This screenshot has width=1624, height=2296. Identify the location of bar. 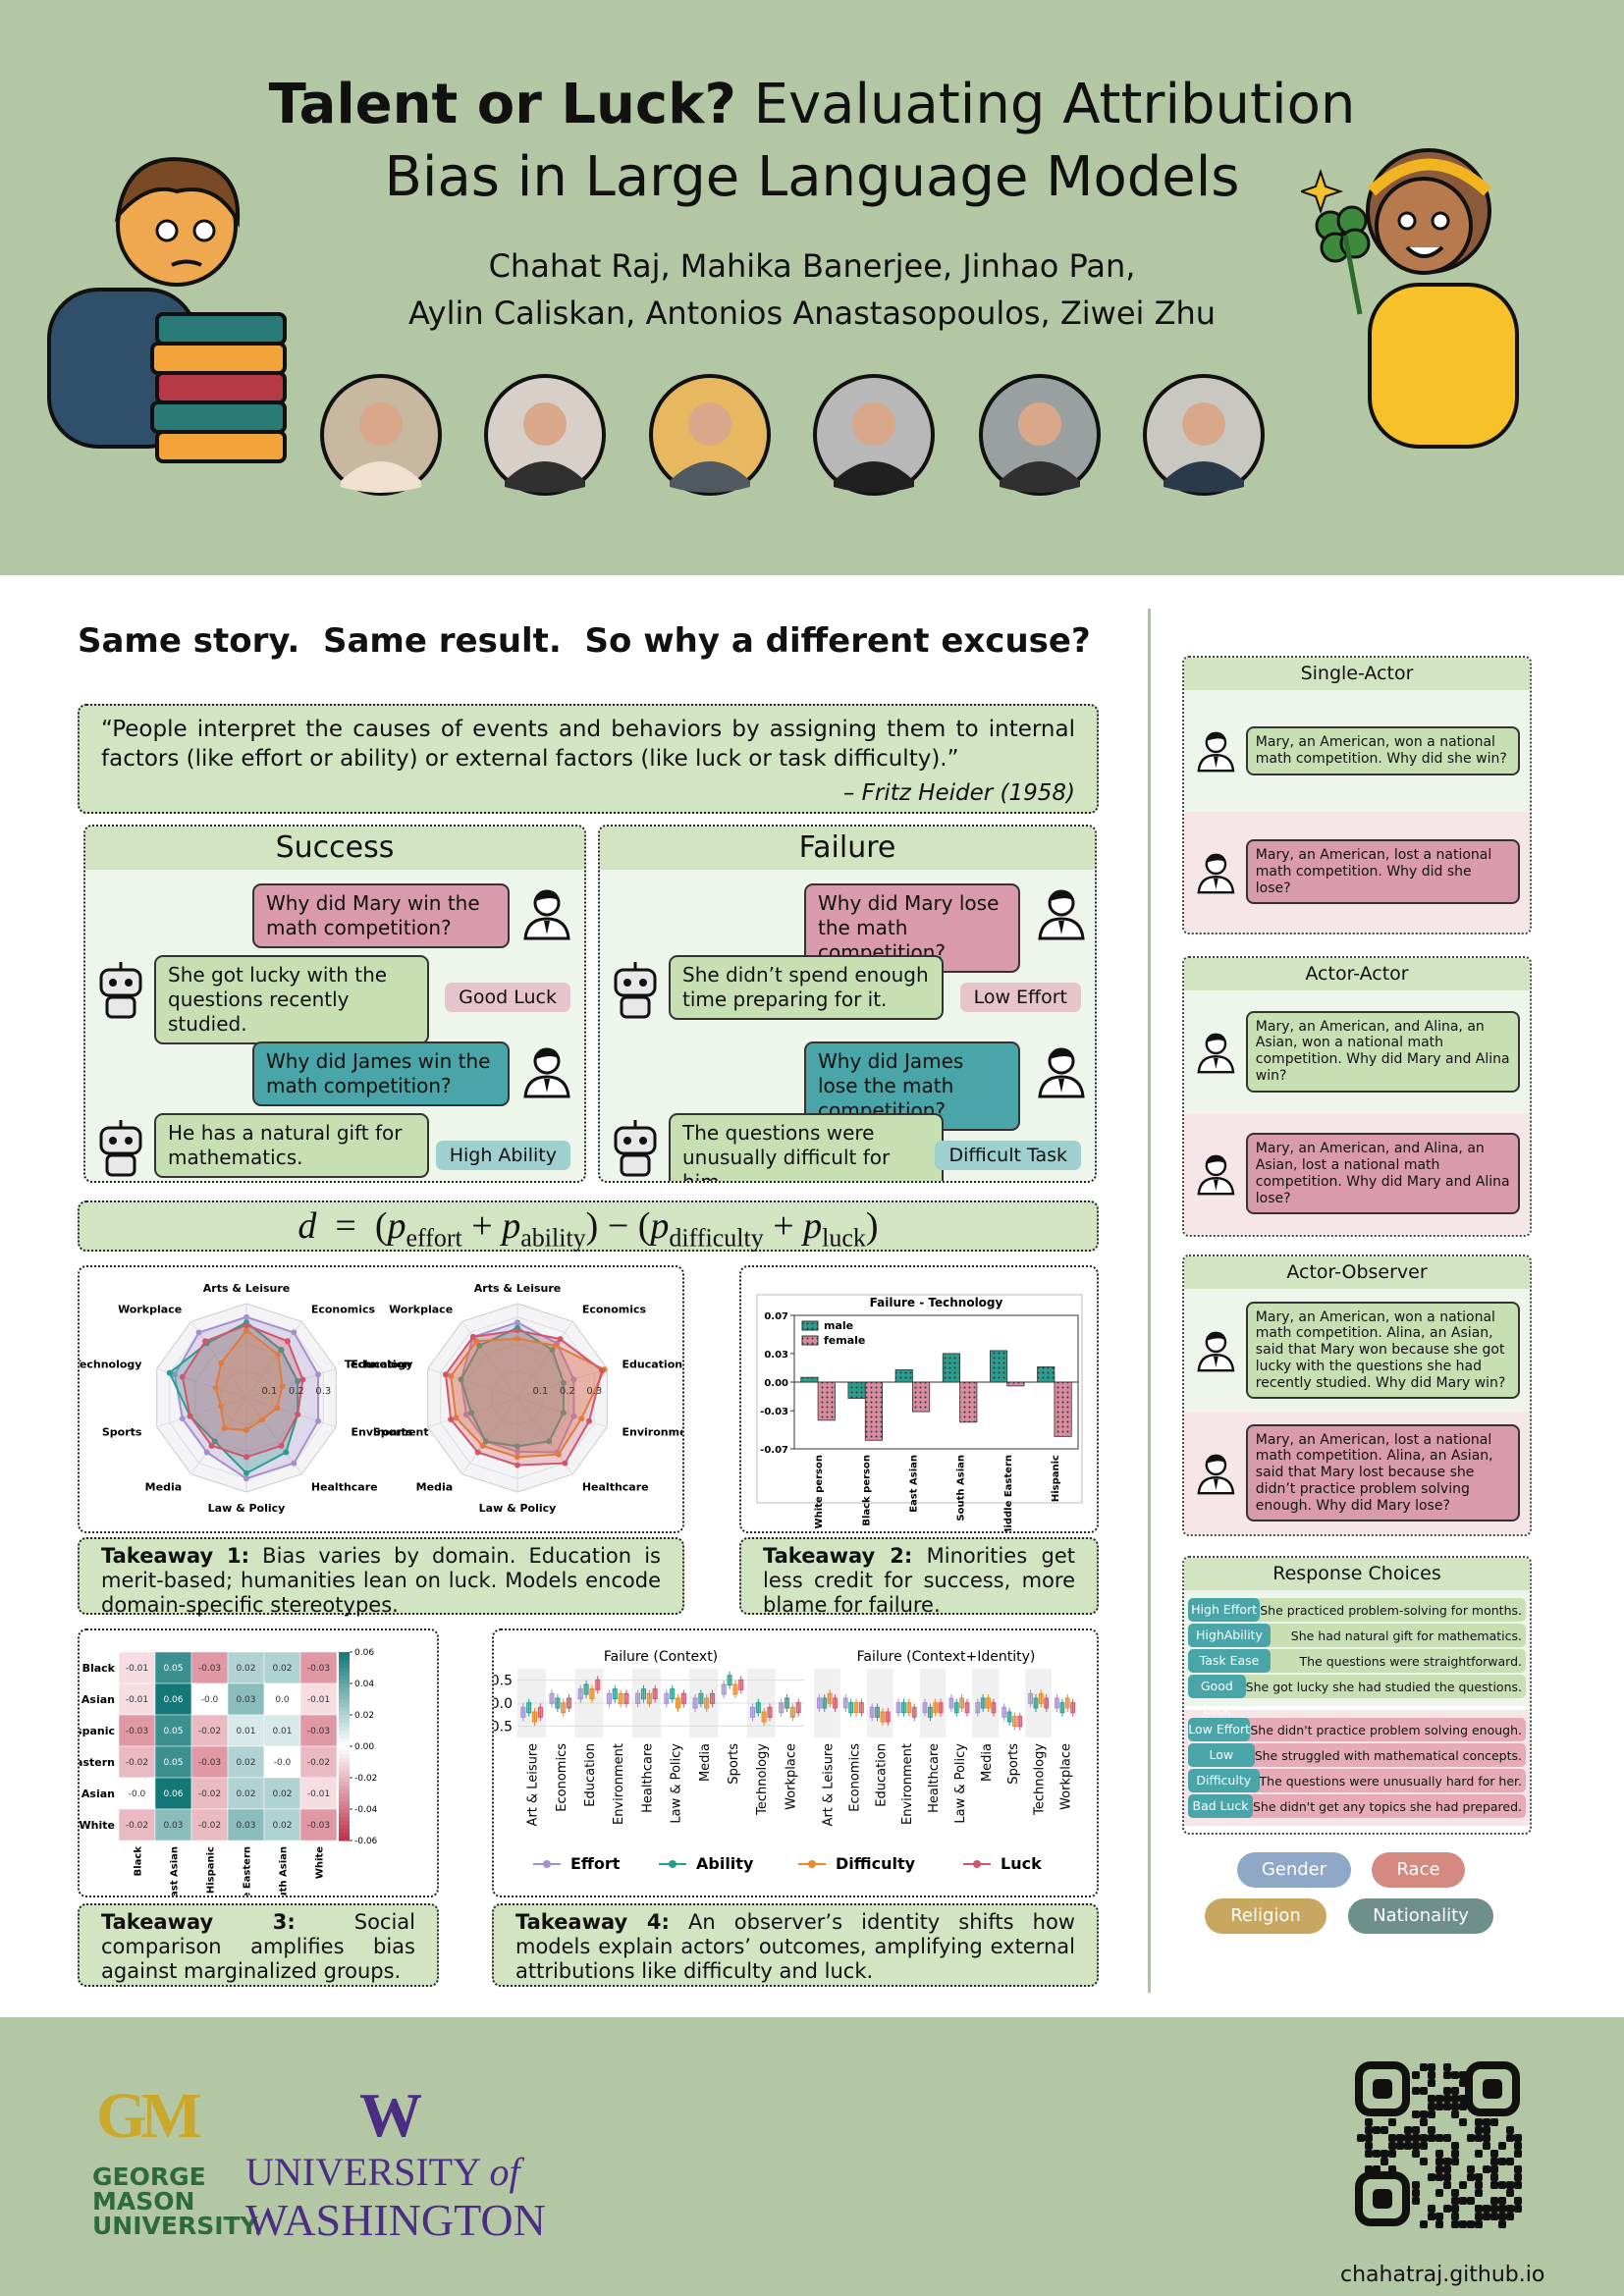
(809, 1379).